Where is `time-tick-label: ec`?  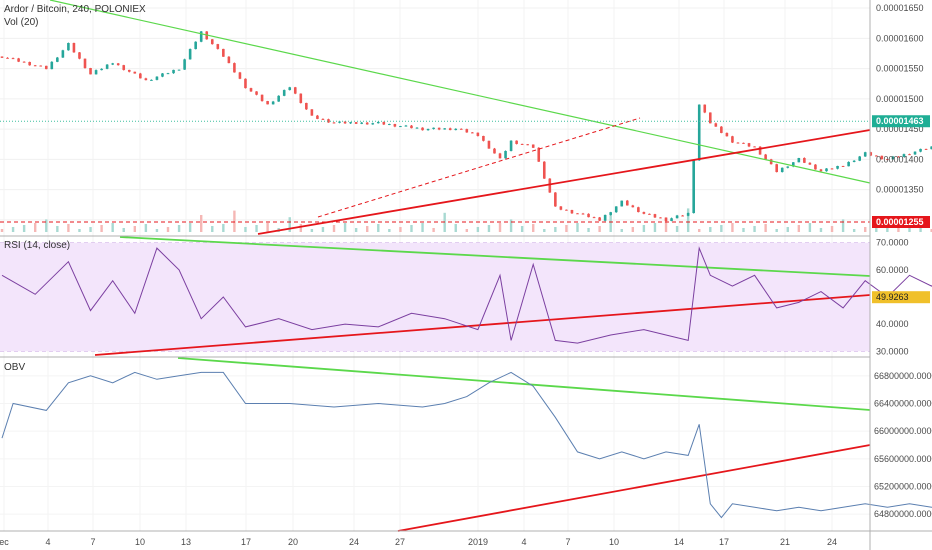 time-tick-label: ec is located at coordinates (4, 542).